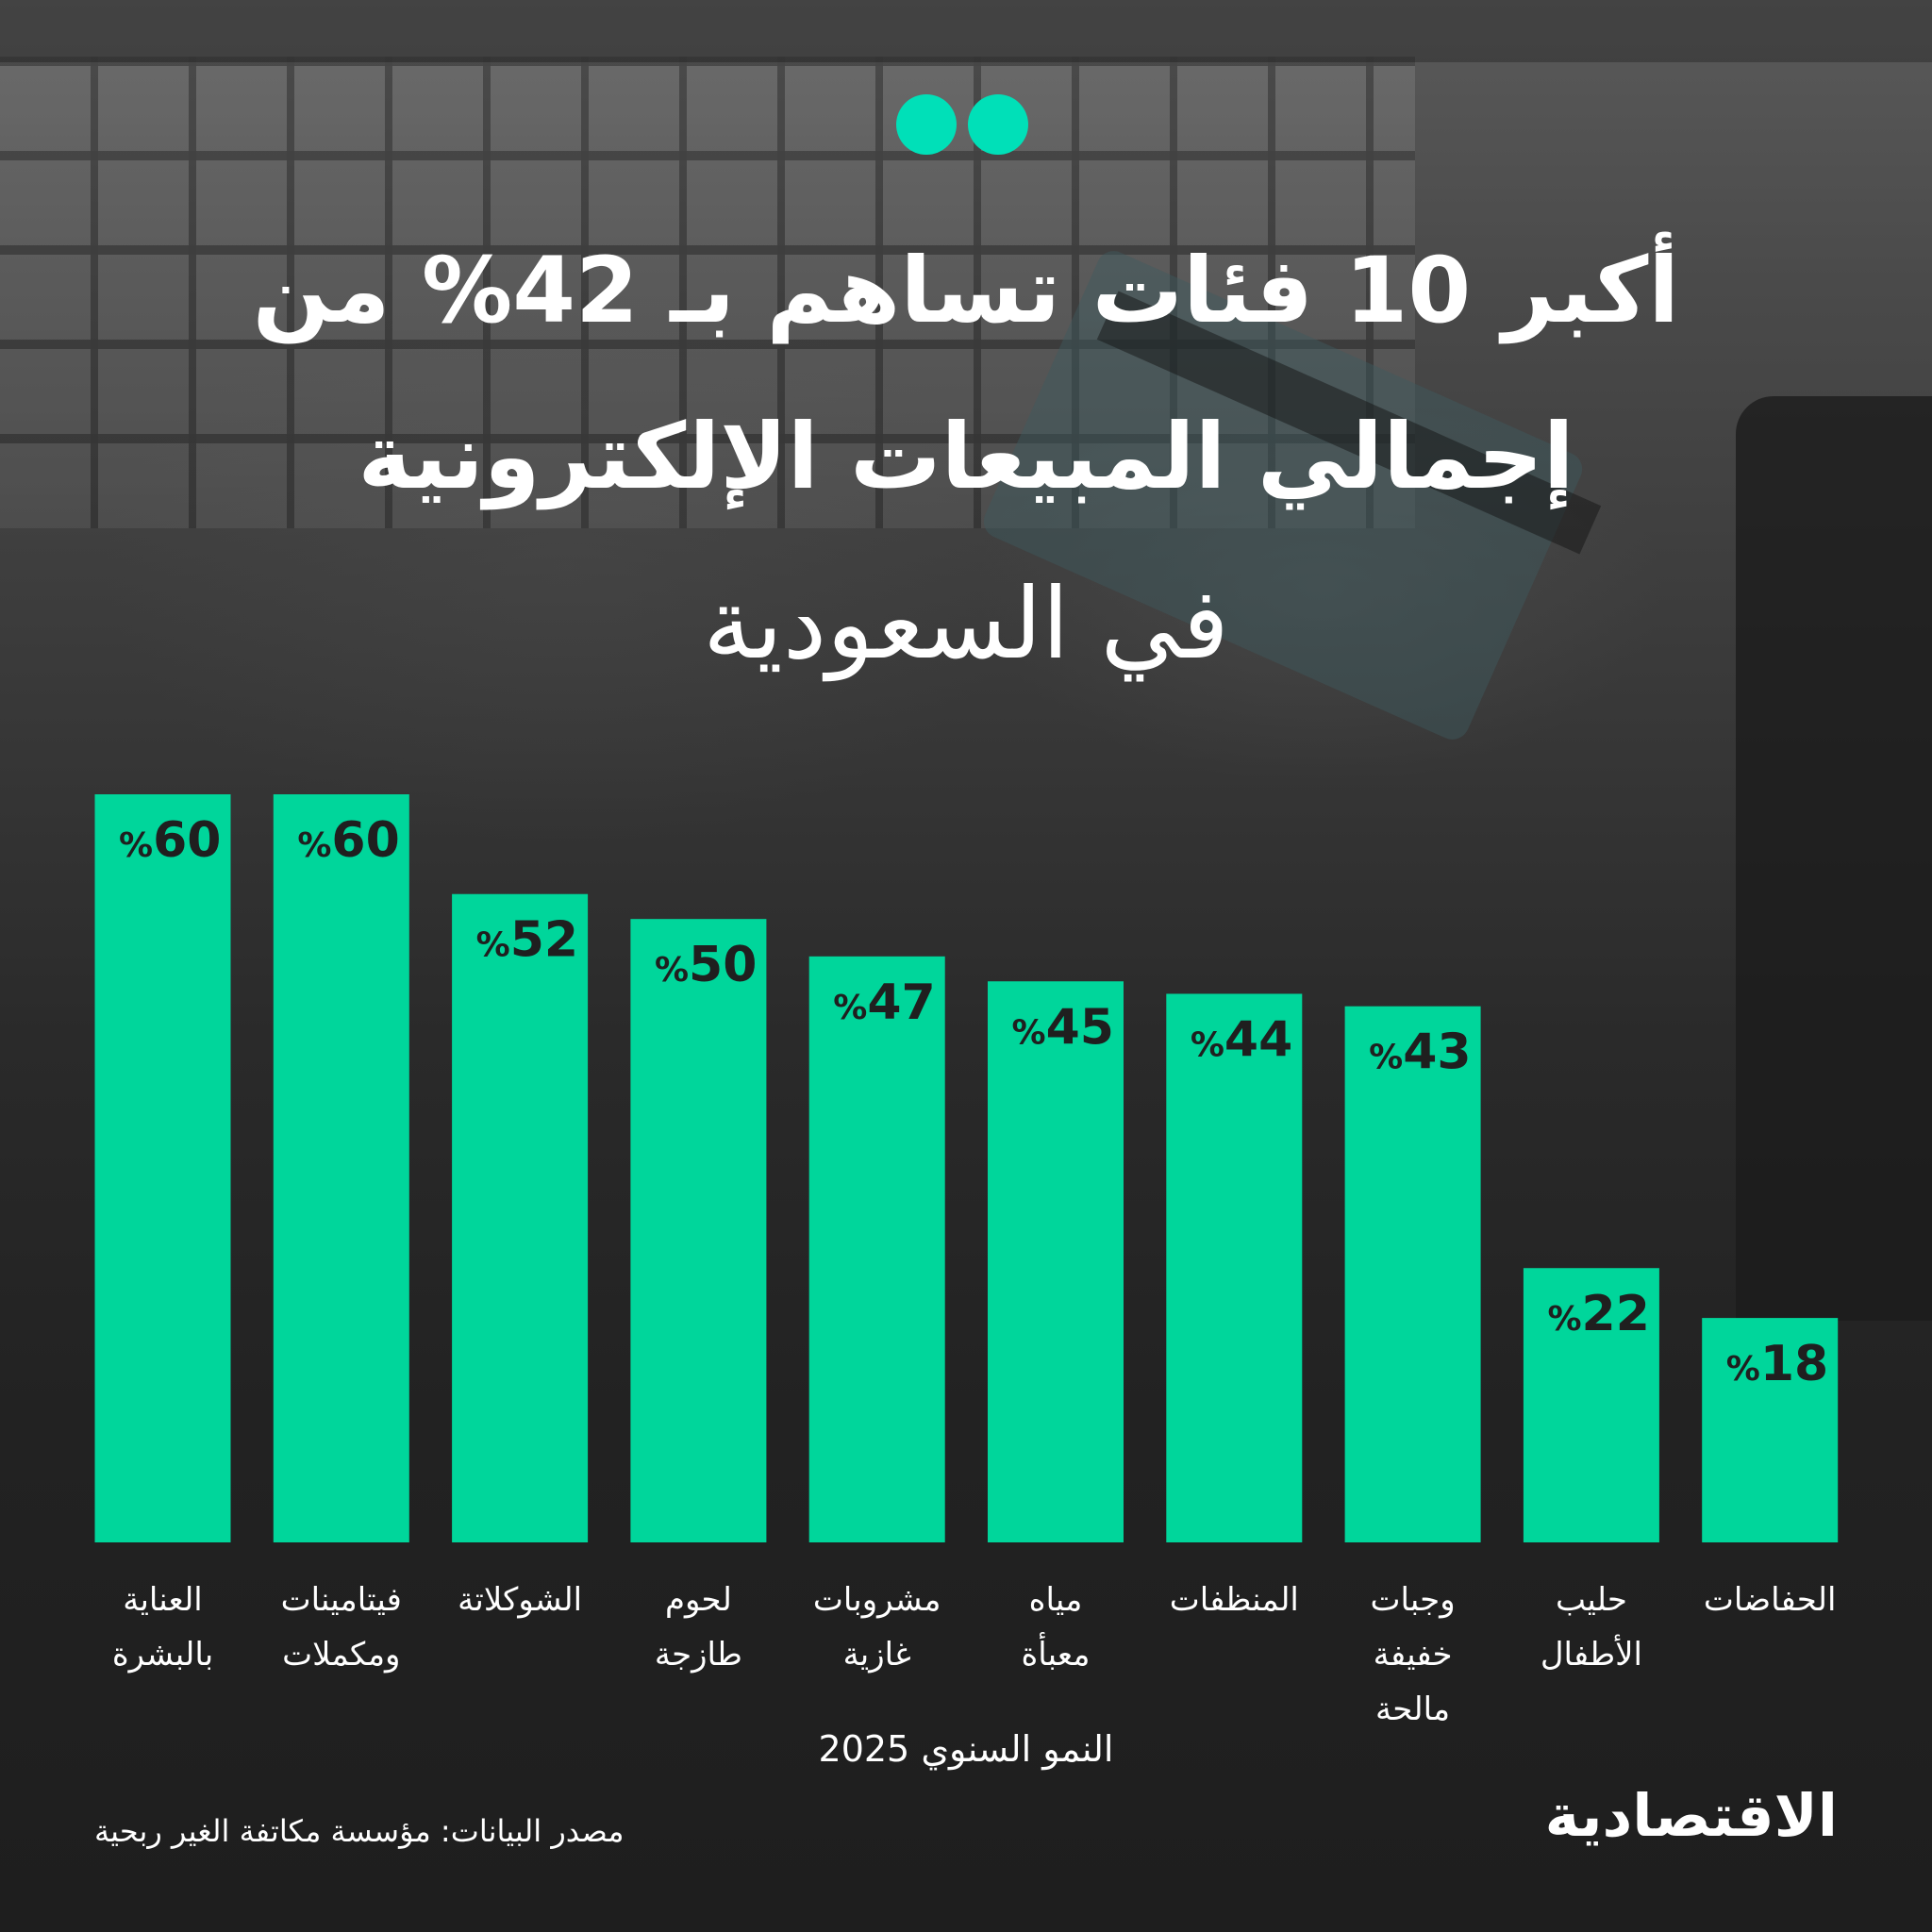  I want to click on bar-value-label: %44, so click(1241, 1039).